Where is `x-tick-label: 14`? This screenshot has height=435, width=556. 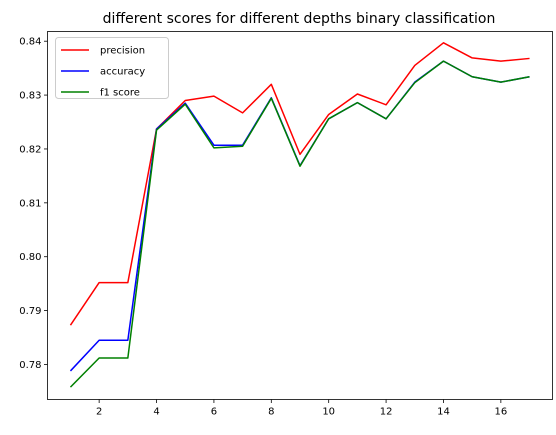 x-tick-label: 14 is located at coordinates (443, 412).